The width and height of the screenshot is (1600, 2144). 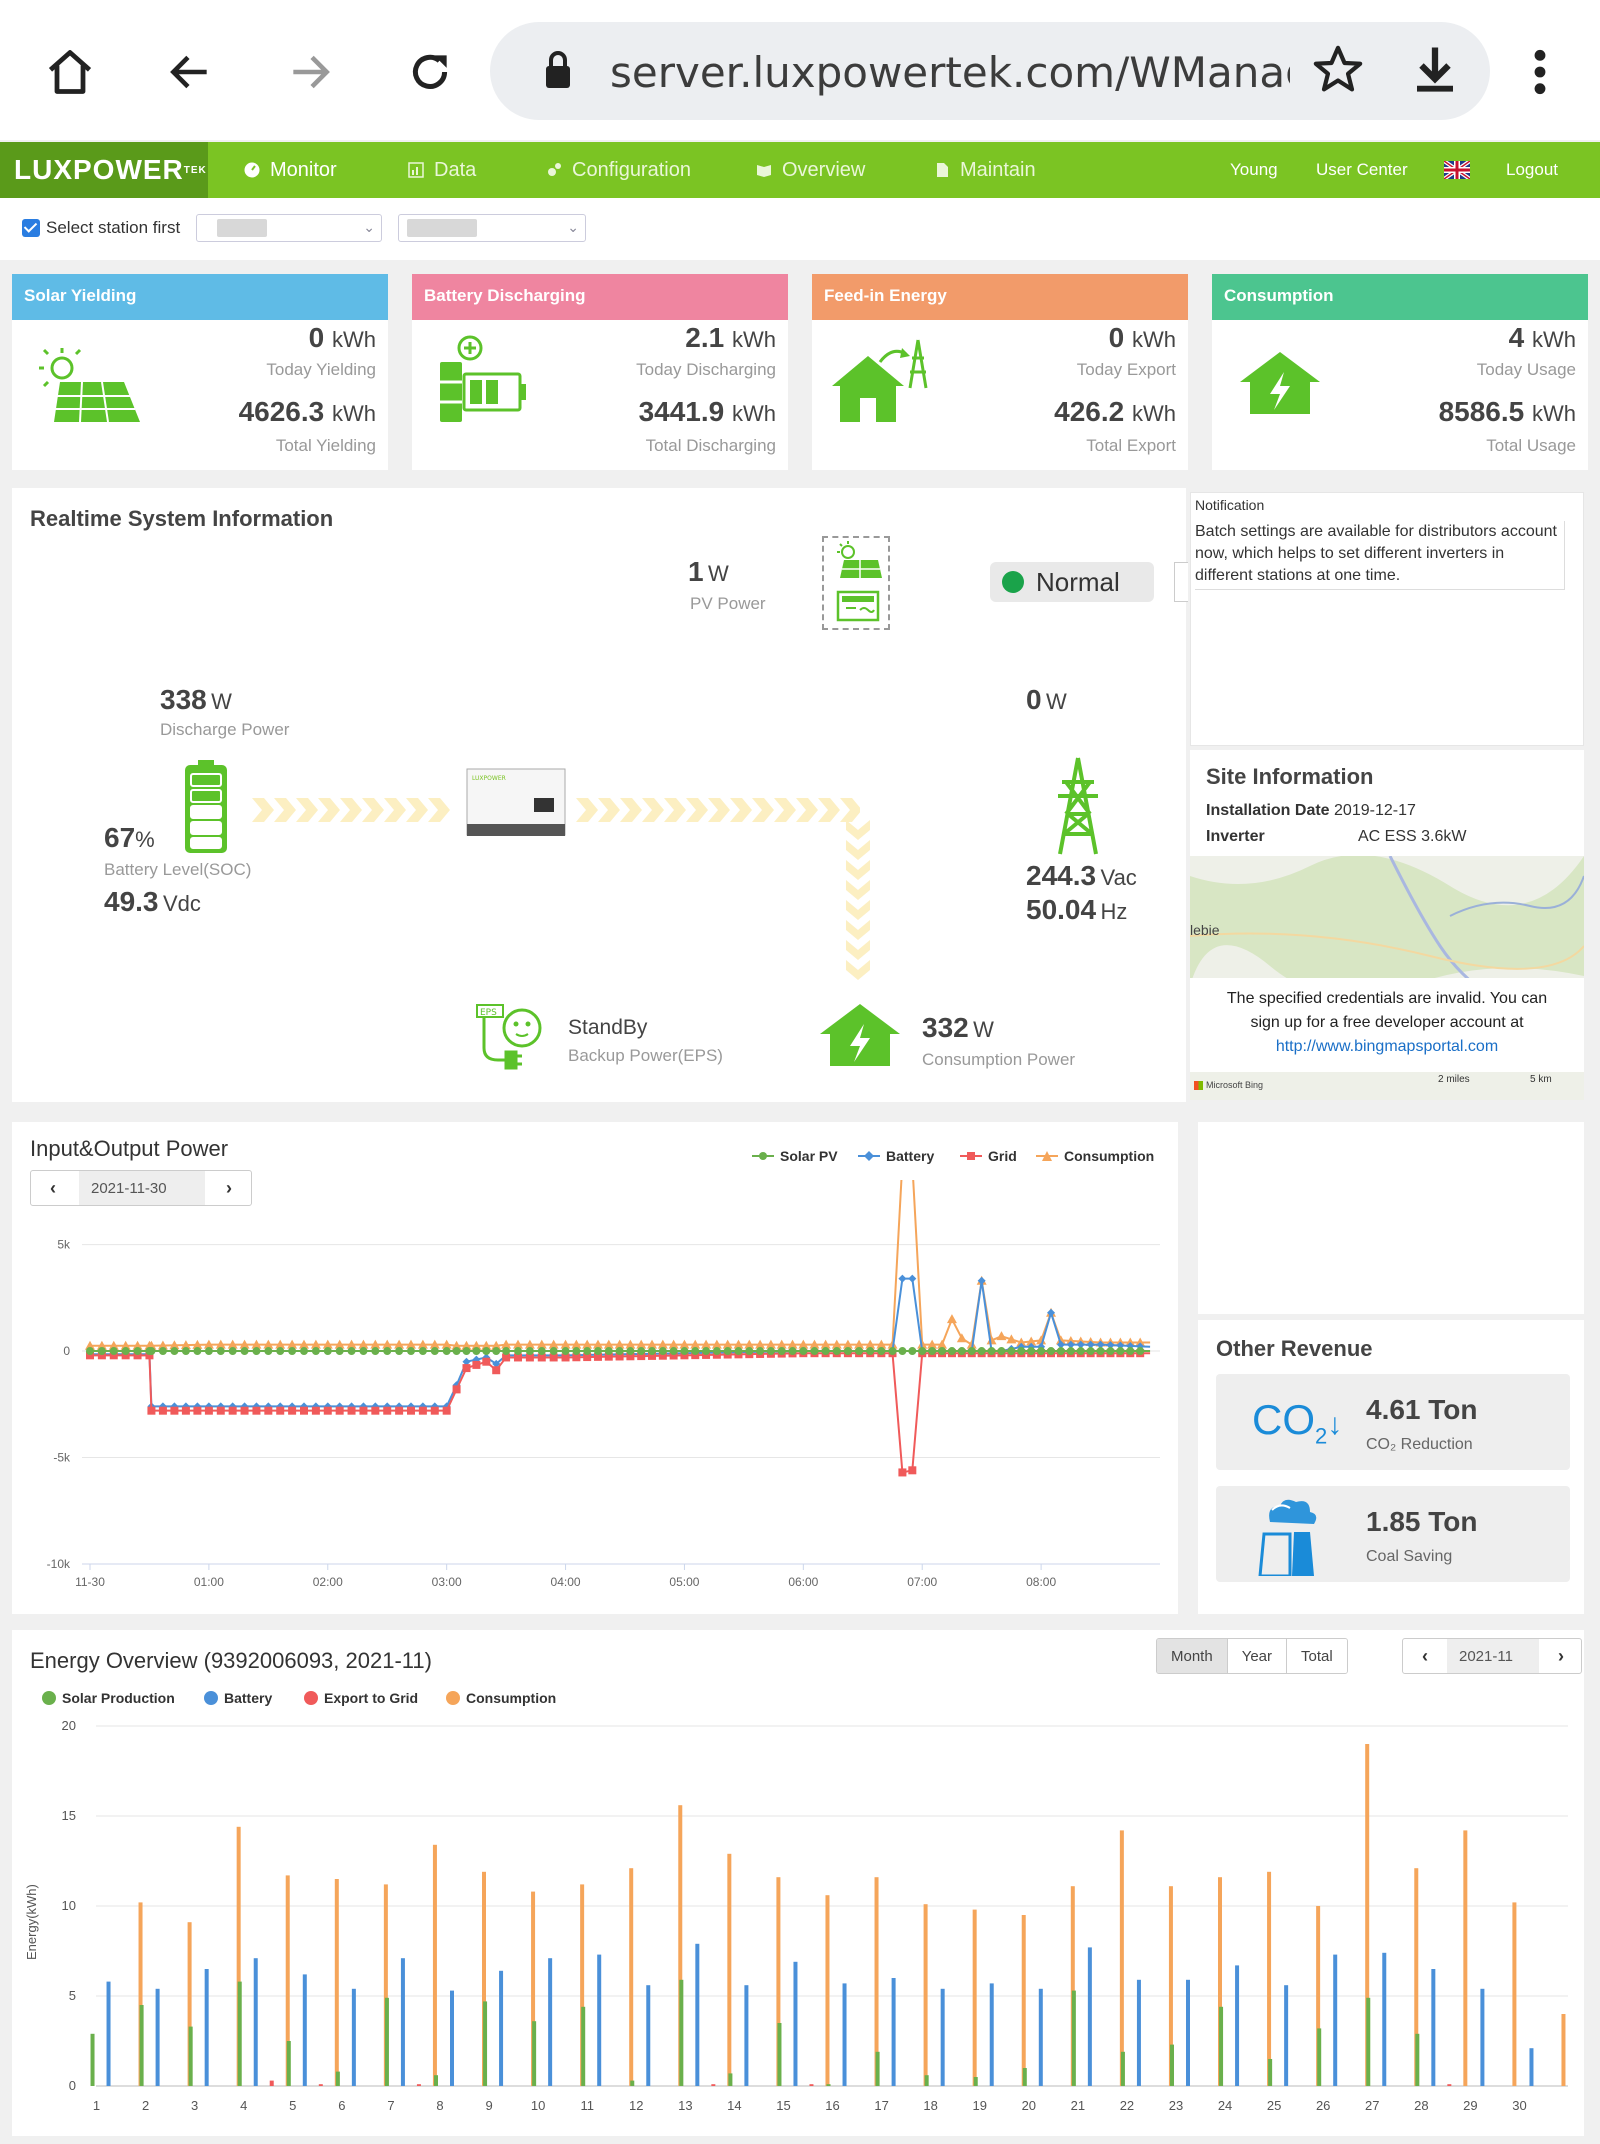 What do you see at coordinates (1254, 169) in the screenshot?
I see `user-name: Young` at bounding box center [1254, 169].